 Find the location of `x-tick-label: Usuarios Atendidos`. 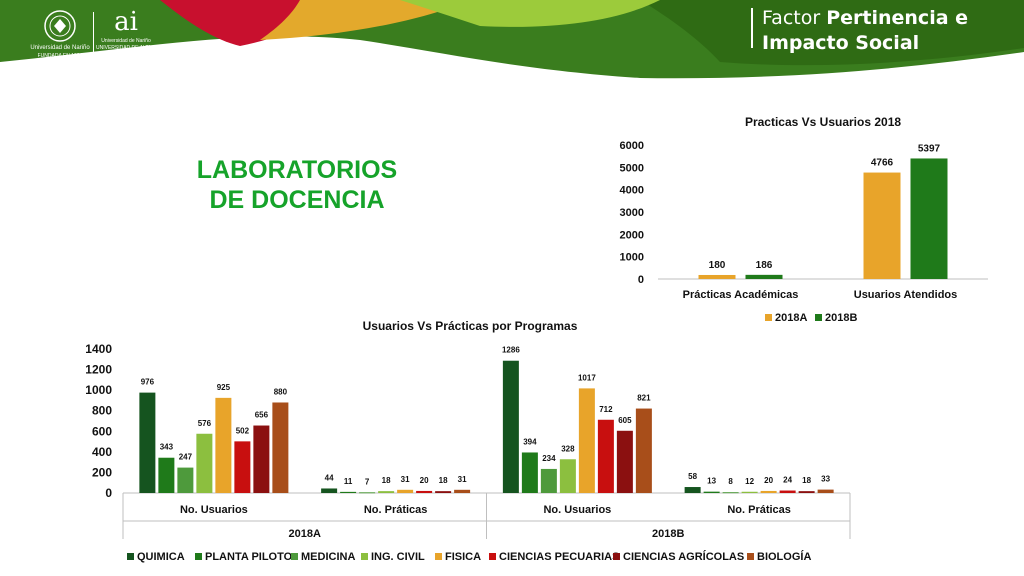

x-tick-label: Usuarios Atendidos is located at coordinates (906, 295).